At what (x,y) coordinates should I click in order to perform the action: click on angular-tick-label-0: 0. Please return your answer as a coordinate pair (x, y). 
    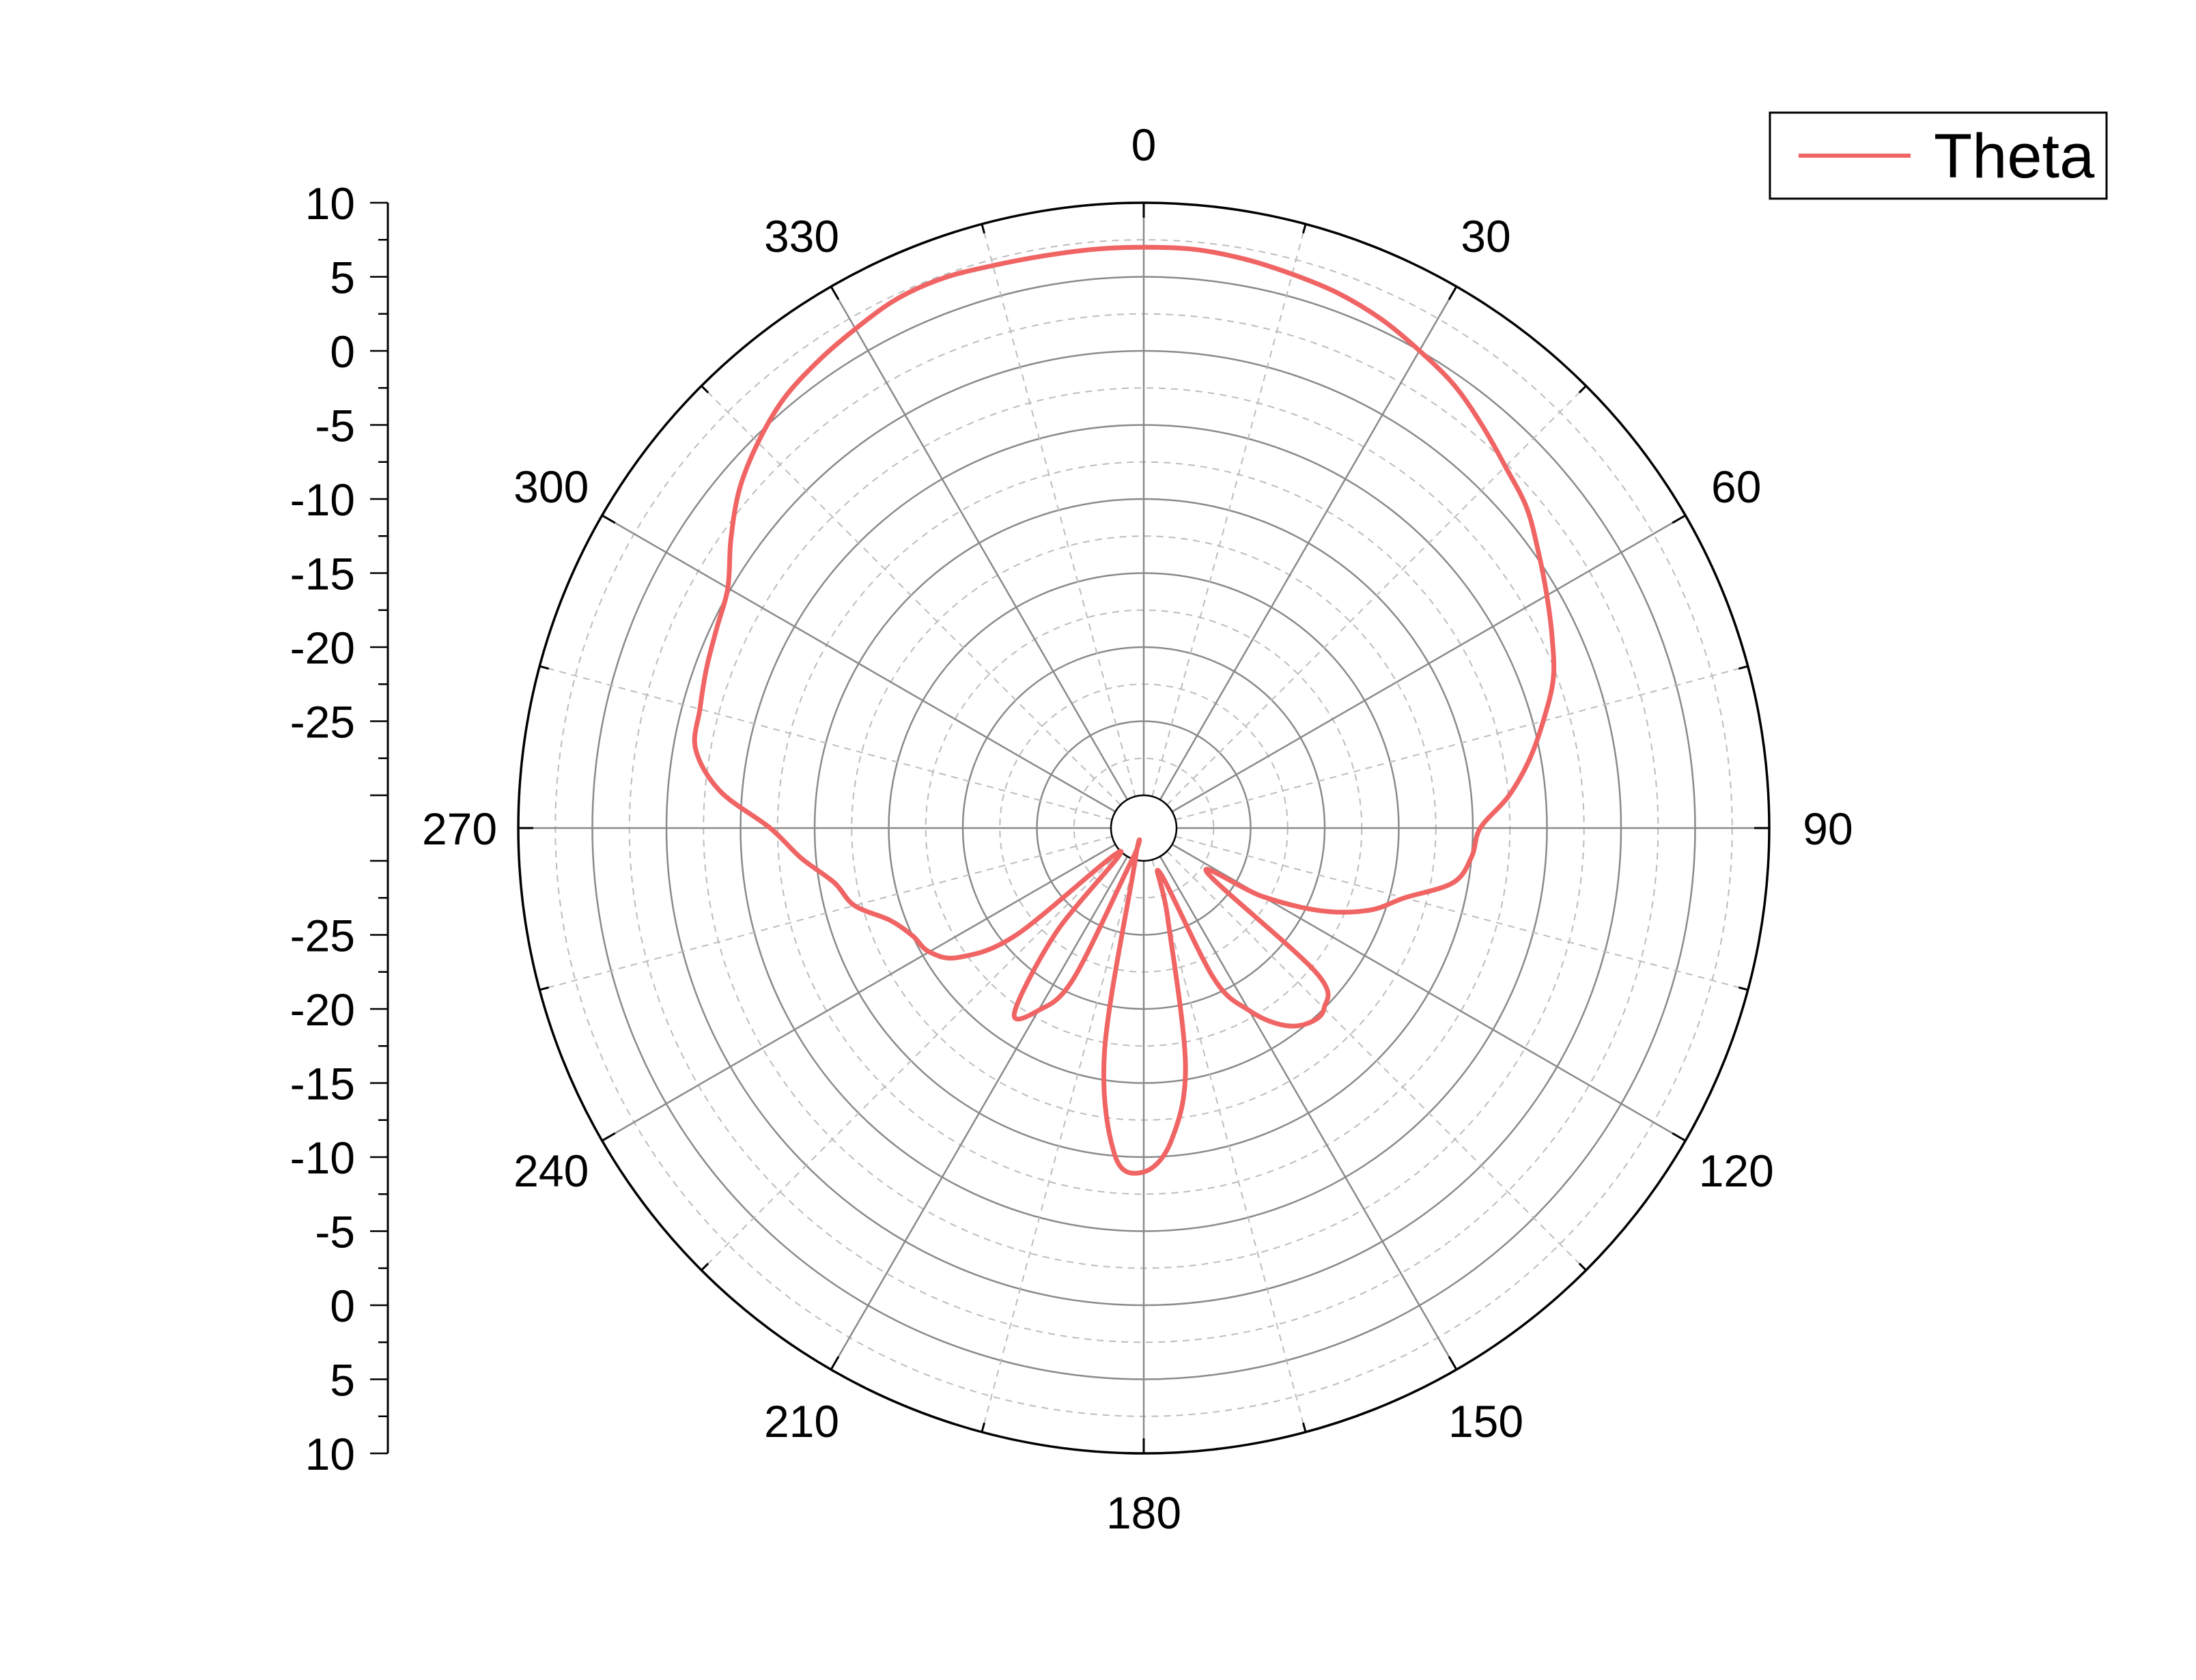
    Looking at the image, I should click on (1144, 144).